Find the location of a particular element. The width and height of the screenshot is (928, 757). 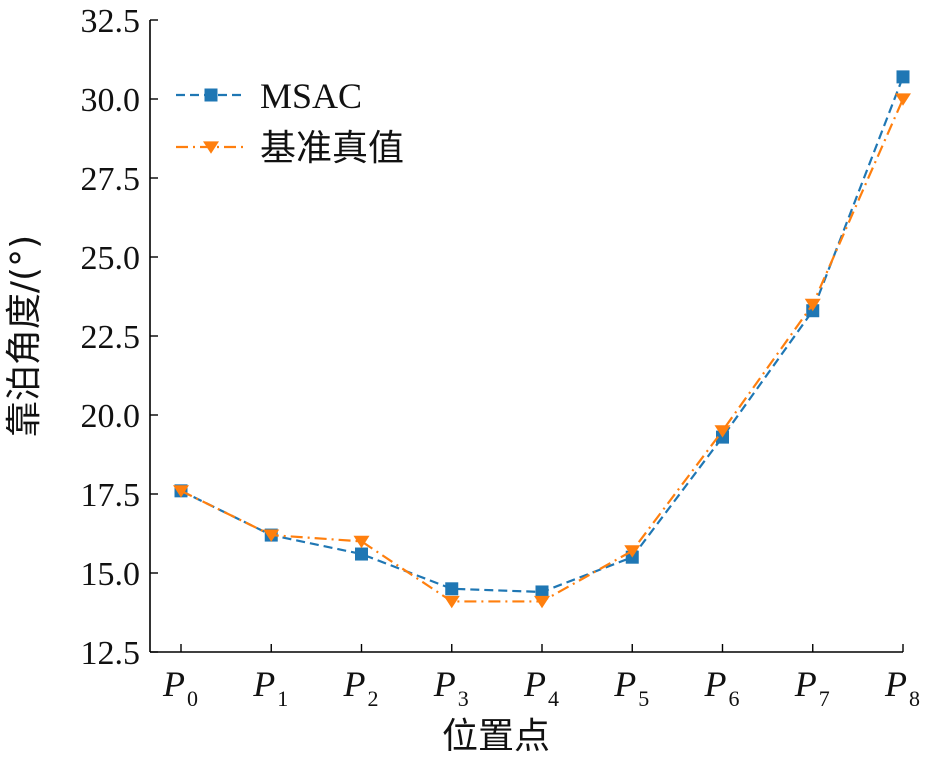

x-tick-label-subscript: 7 is located at coordinates (824, 698).